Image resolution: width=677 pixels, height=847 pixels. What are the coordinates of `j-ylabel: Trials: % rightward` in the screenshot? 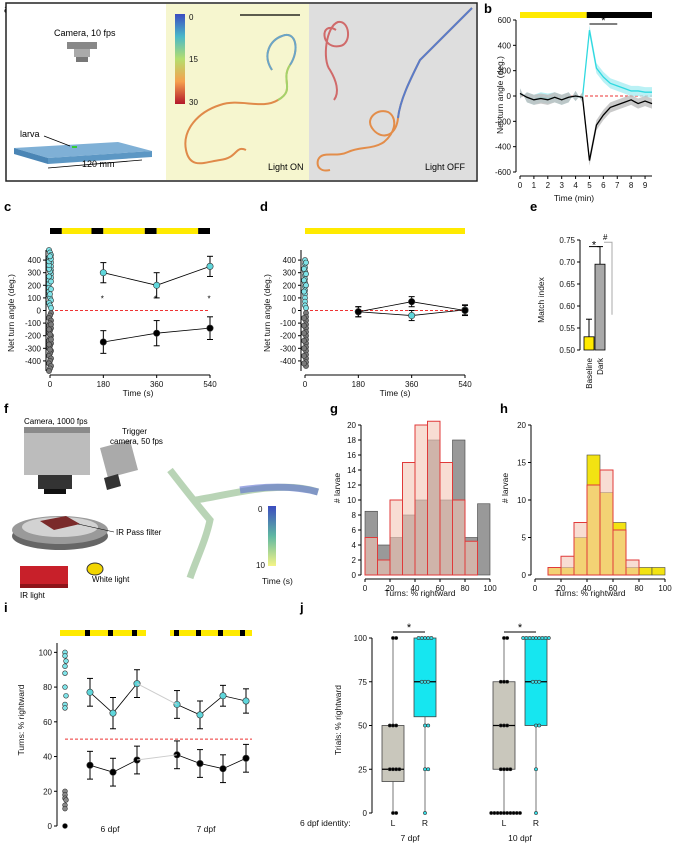 It's located at (338, 720).